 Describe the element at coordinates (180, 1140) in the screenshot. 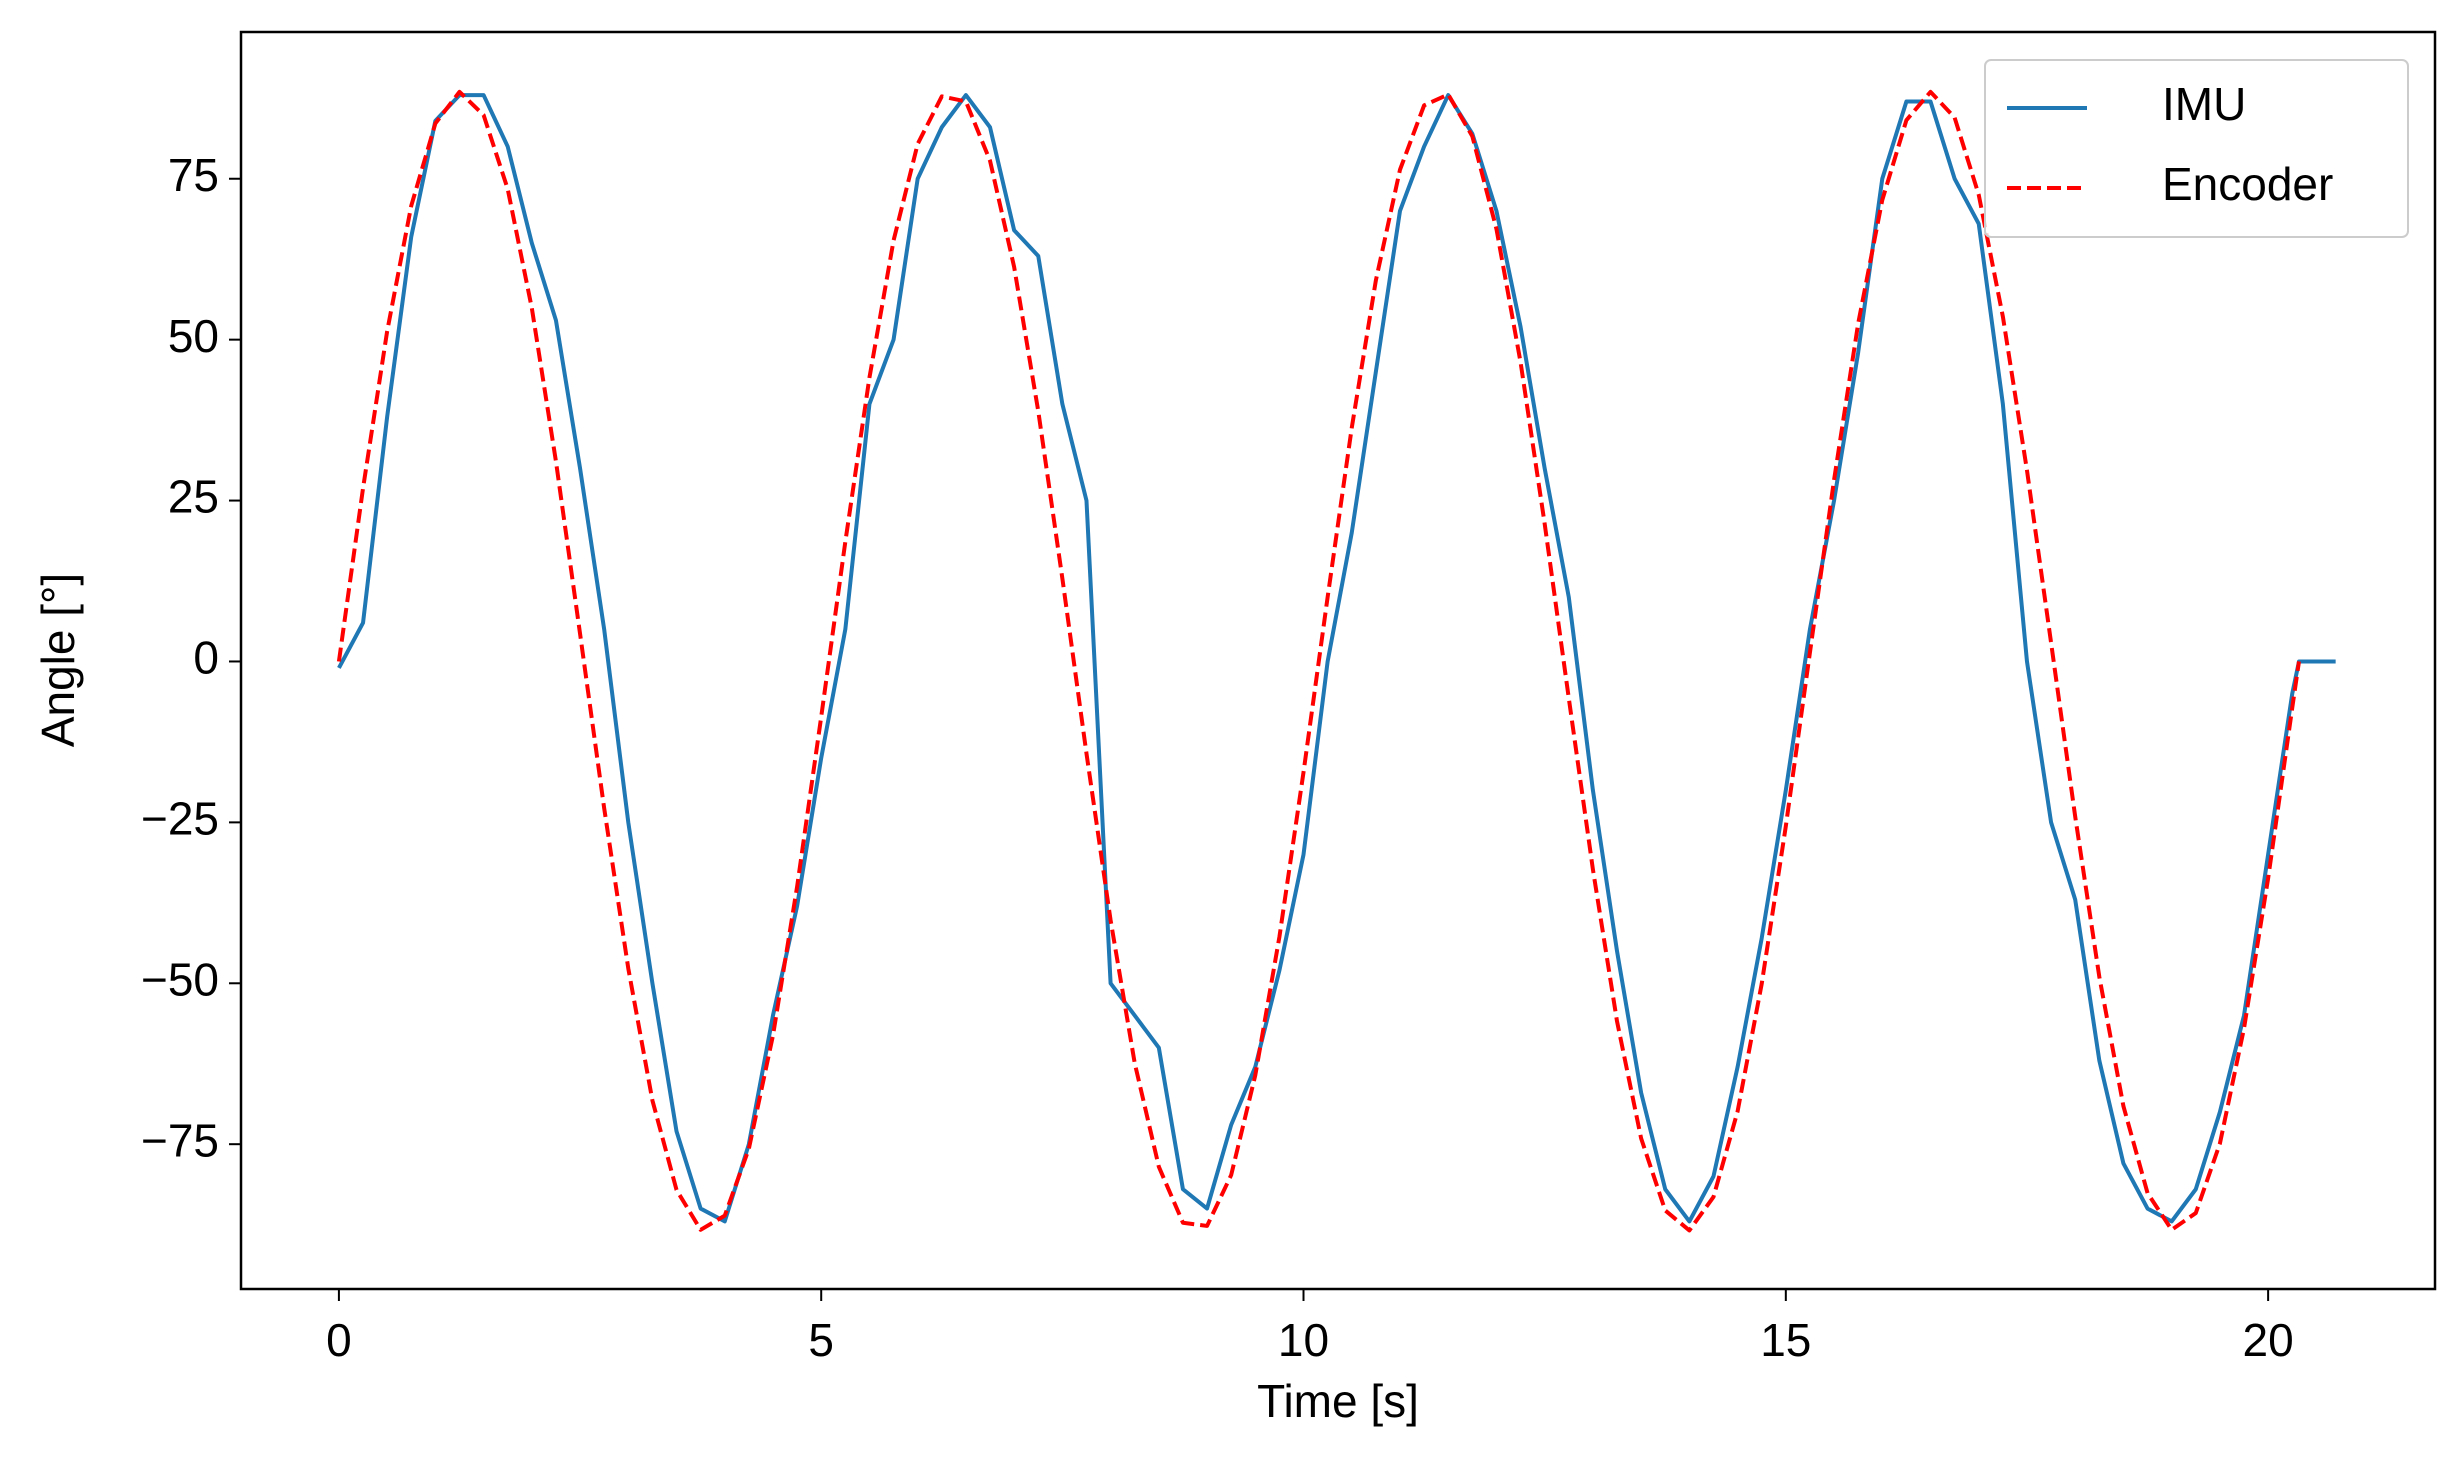

I see `y-tick-label: −75` at that location.